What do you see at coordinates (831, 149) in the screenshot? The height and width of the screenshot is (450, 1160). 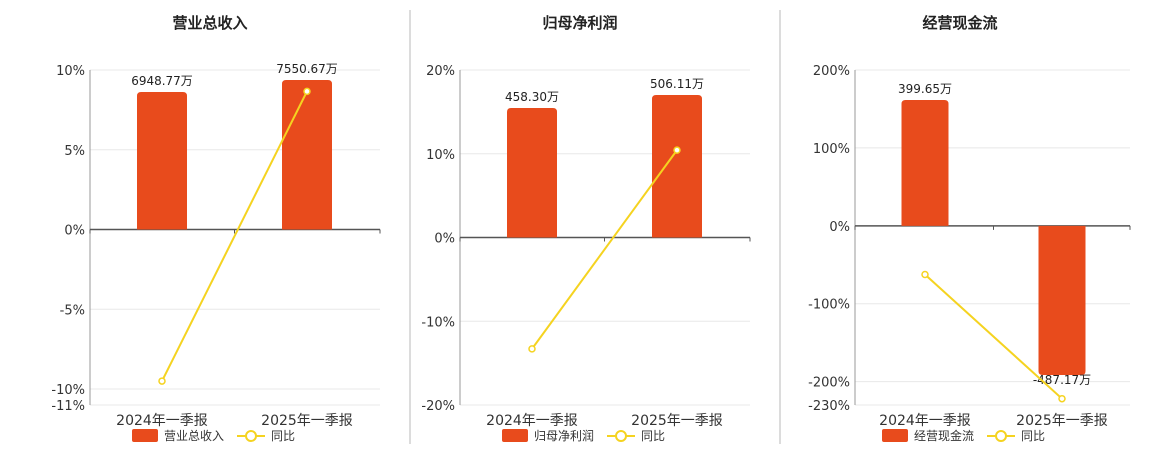 I see `y-tick-label: 100%` at bounding box center [831, 149].